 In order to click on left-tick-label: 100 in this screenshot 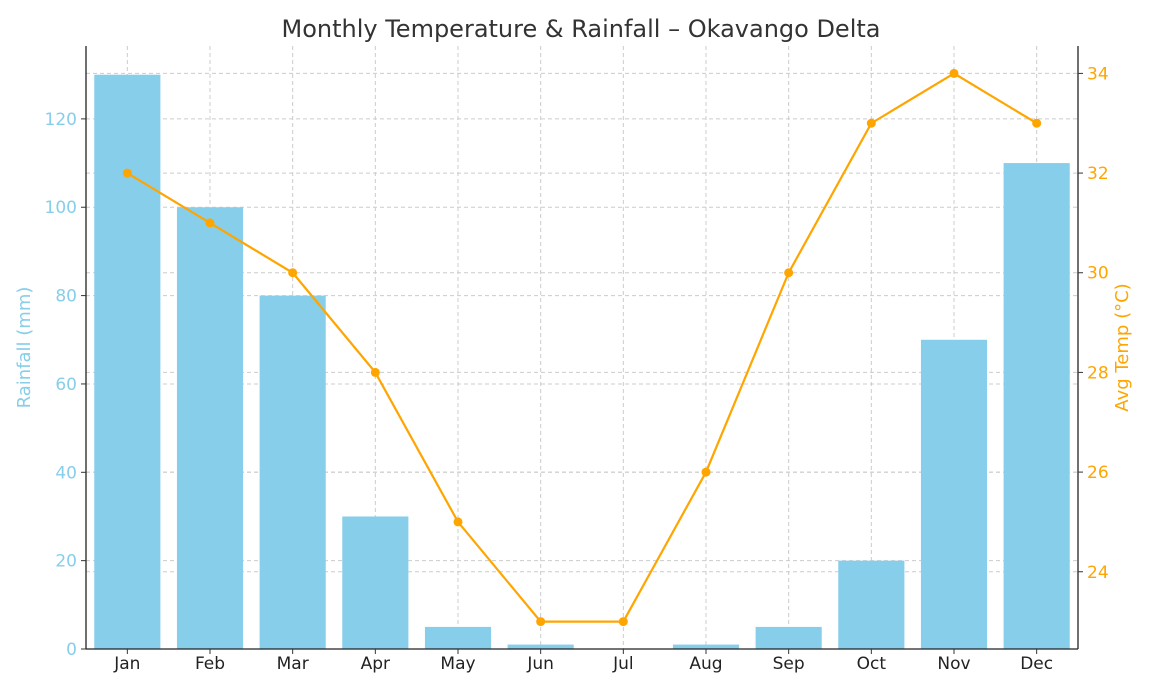, I will do `click(61, 208)`.